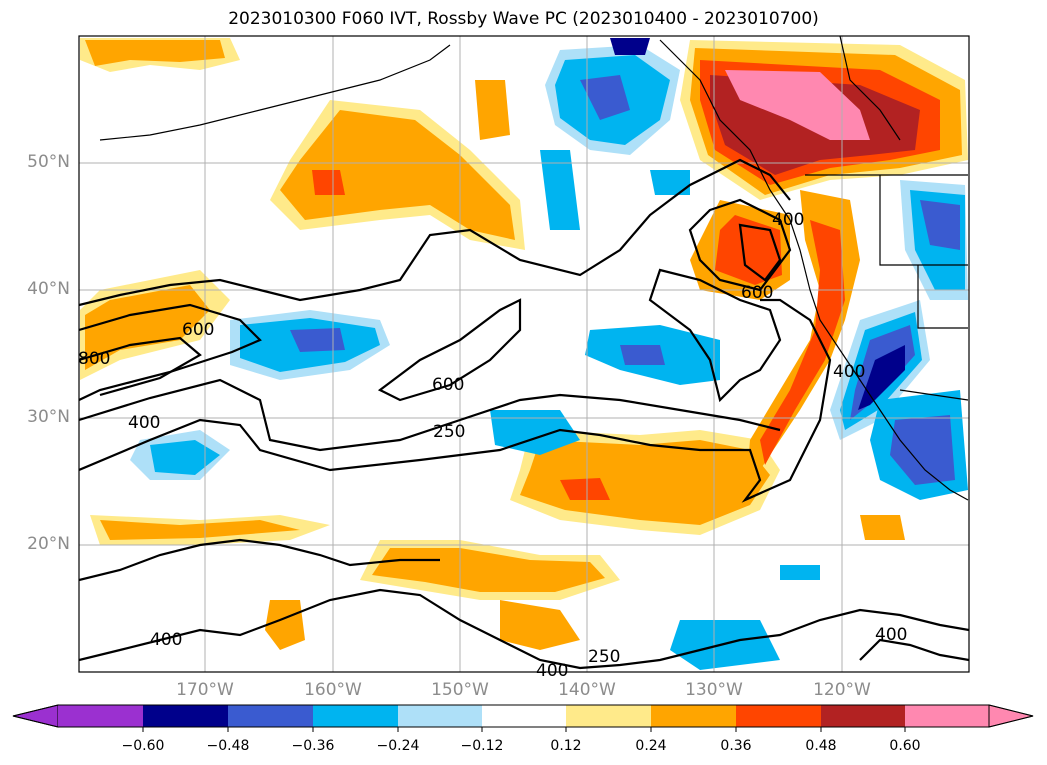 Image resolution: width=1047 pixels, height=765 pixels. Describe the element at coordinates (587, 690) in the screenshot. I see `lon-label: 140°W` at that location.